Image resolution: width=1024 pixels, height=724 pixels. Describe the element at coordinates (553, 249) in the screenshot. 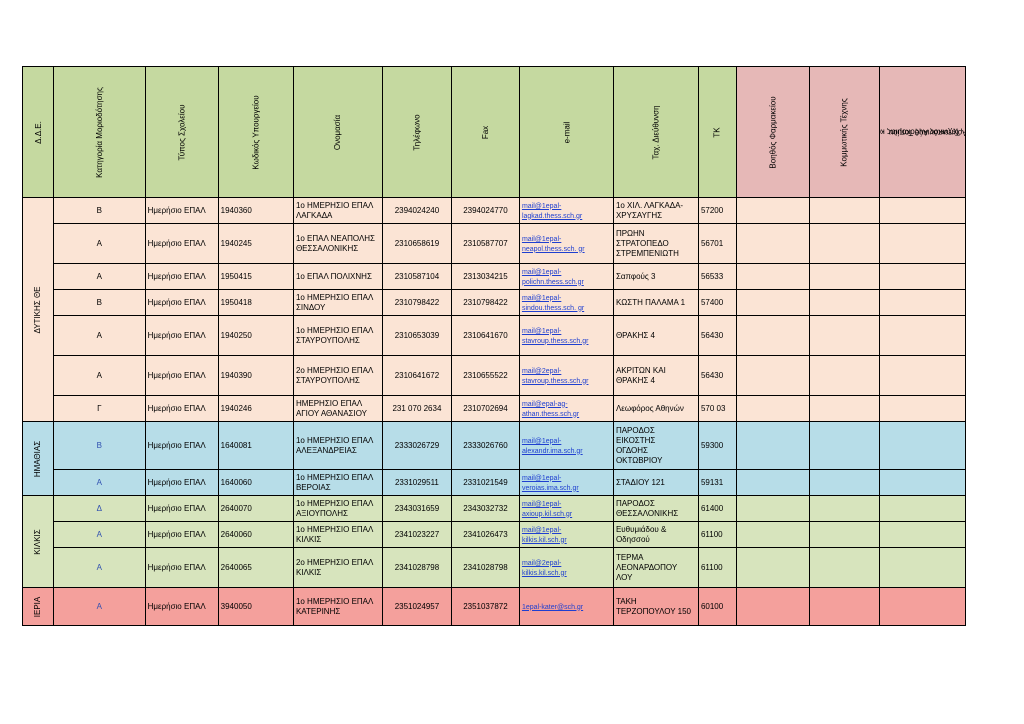

I see `cell-text: neapol.thess.sch. gr` at that location.